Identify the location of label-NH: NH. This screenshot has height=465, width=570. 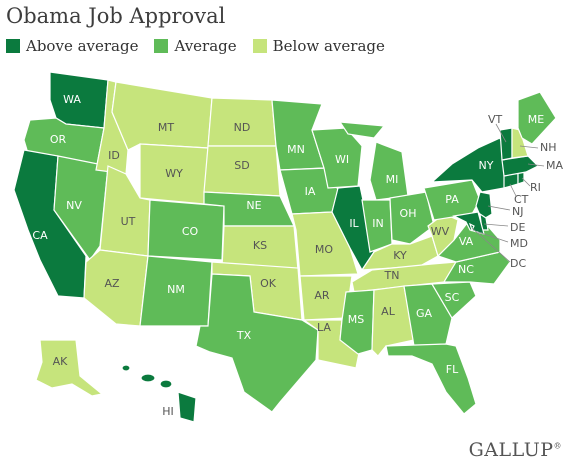
(548, 147).